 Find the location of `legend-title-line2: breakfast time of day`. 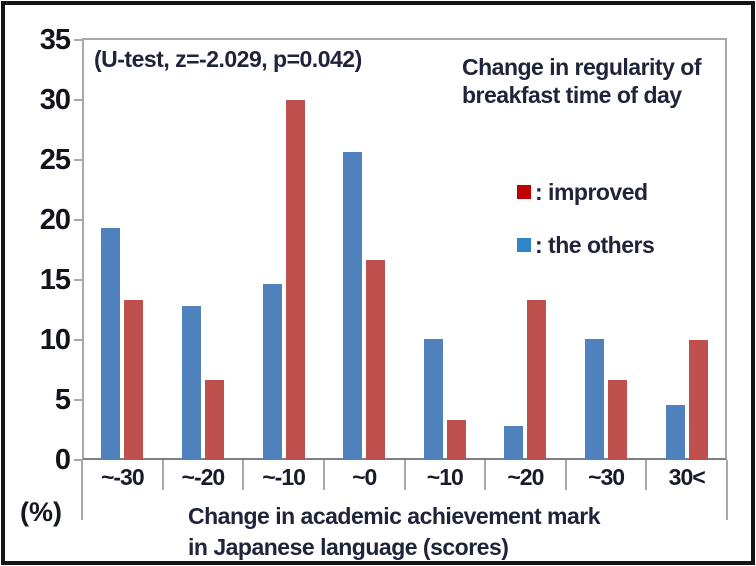

legend-title-line2: breakfast time of day is located at coordinates (572, 95).